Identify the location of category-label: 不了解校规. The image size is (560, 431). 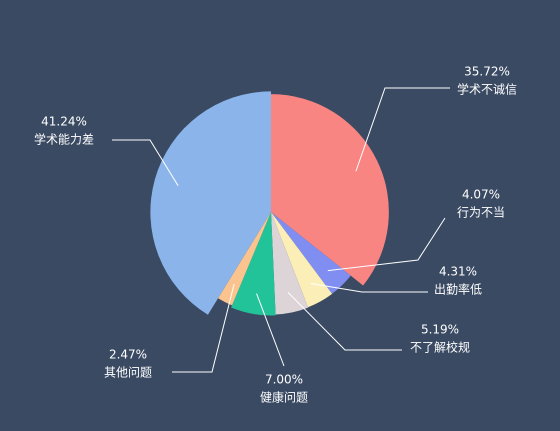
(440, 347).